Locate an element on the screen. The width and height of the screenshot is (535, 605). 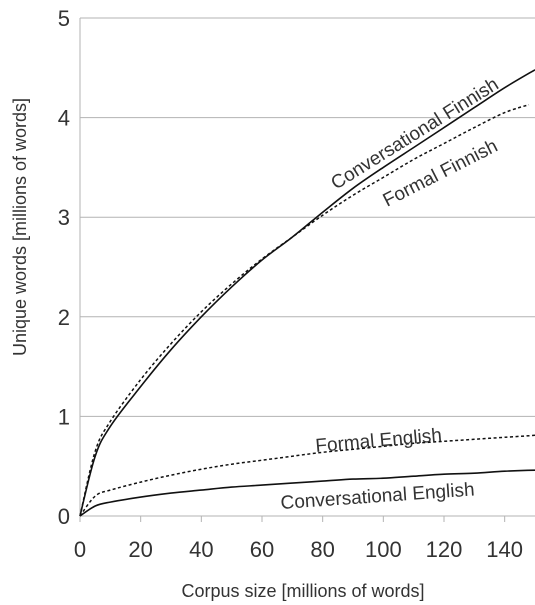
series-label-formal-english: Formal English is located at coordinates (379, 441).